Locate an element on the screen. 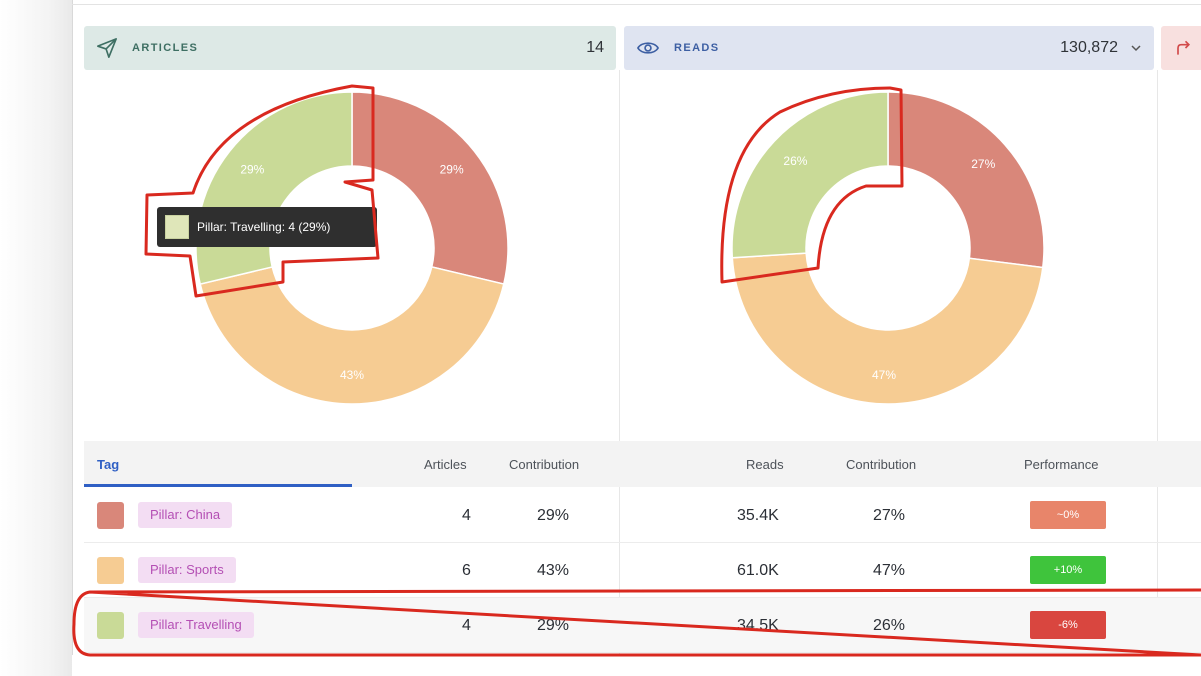 The image size is (1201, 676). contribution-column-header: Contribution is located at coordinates (544, 464).